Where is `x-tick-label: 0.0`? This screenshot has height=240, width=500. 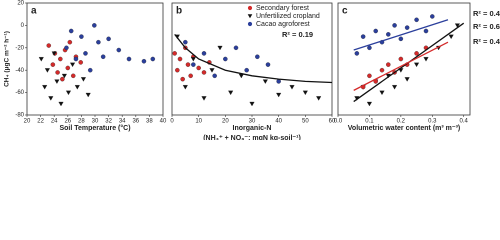 x-tick-label: 0.0 is located at coordinates (338, 122).